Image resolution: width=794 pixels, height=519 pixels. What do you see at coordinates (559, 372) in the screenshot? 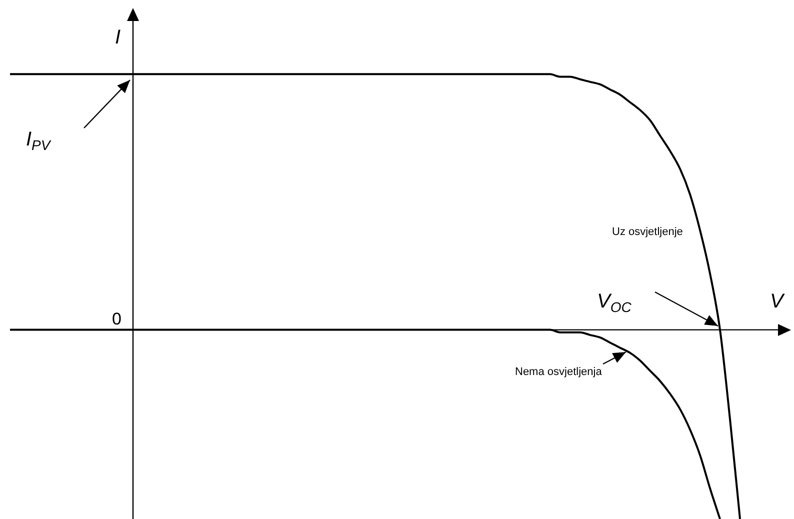
I see `text: Nema osvjetljenja` at bounding box center [559, 372].